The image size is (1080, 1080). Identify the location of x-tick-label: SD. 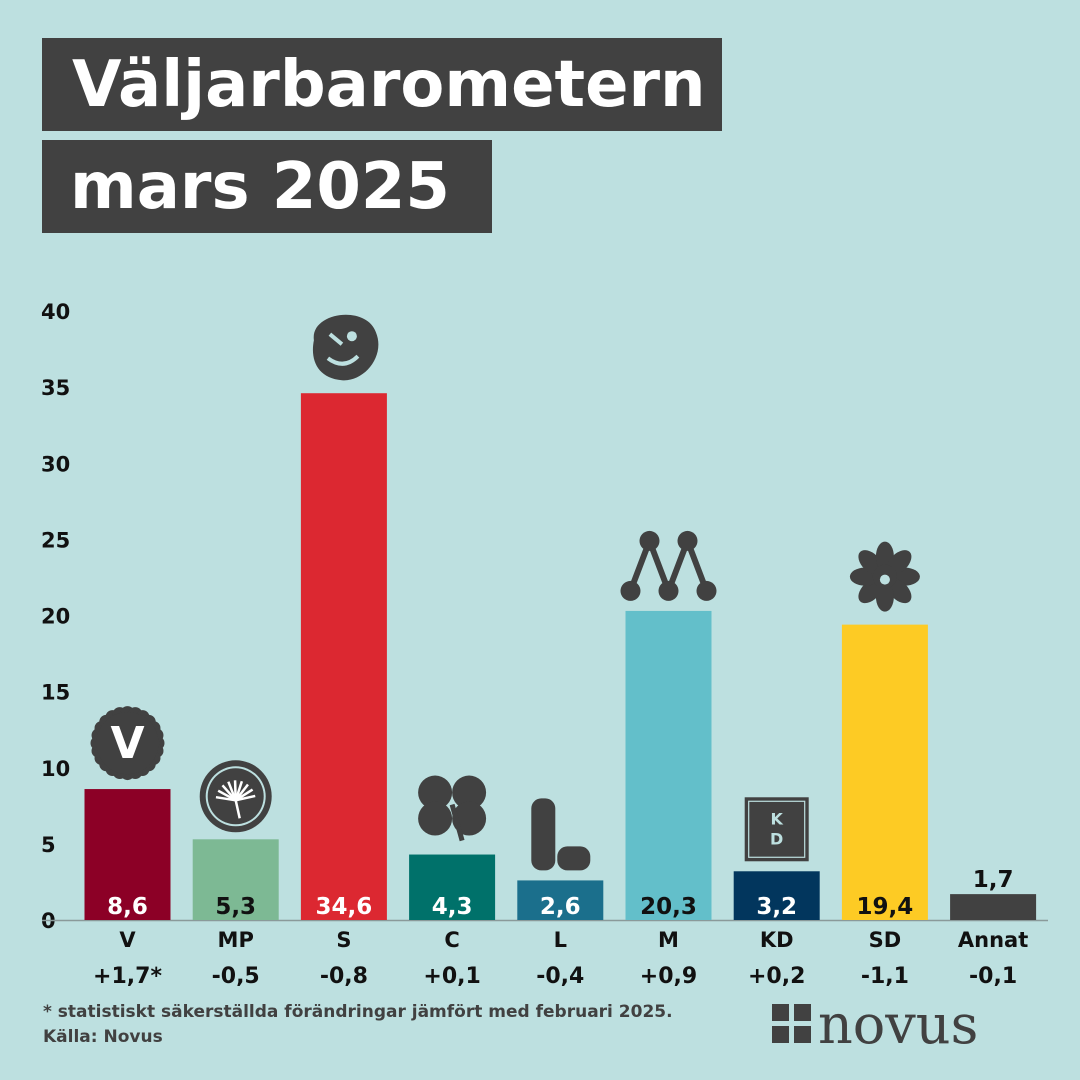
(885, 940).